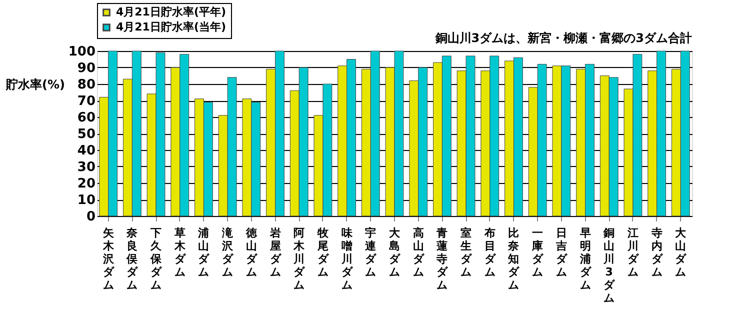  I want to click on x-tick-label: 室生ダム, so click(466, 252).